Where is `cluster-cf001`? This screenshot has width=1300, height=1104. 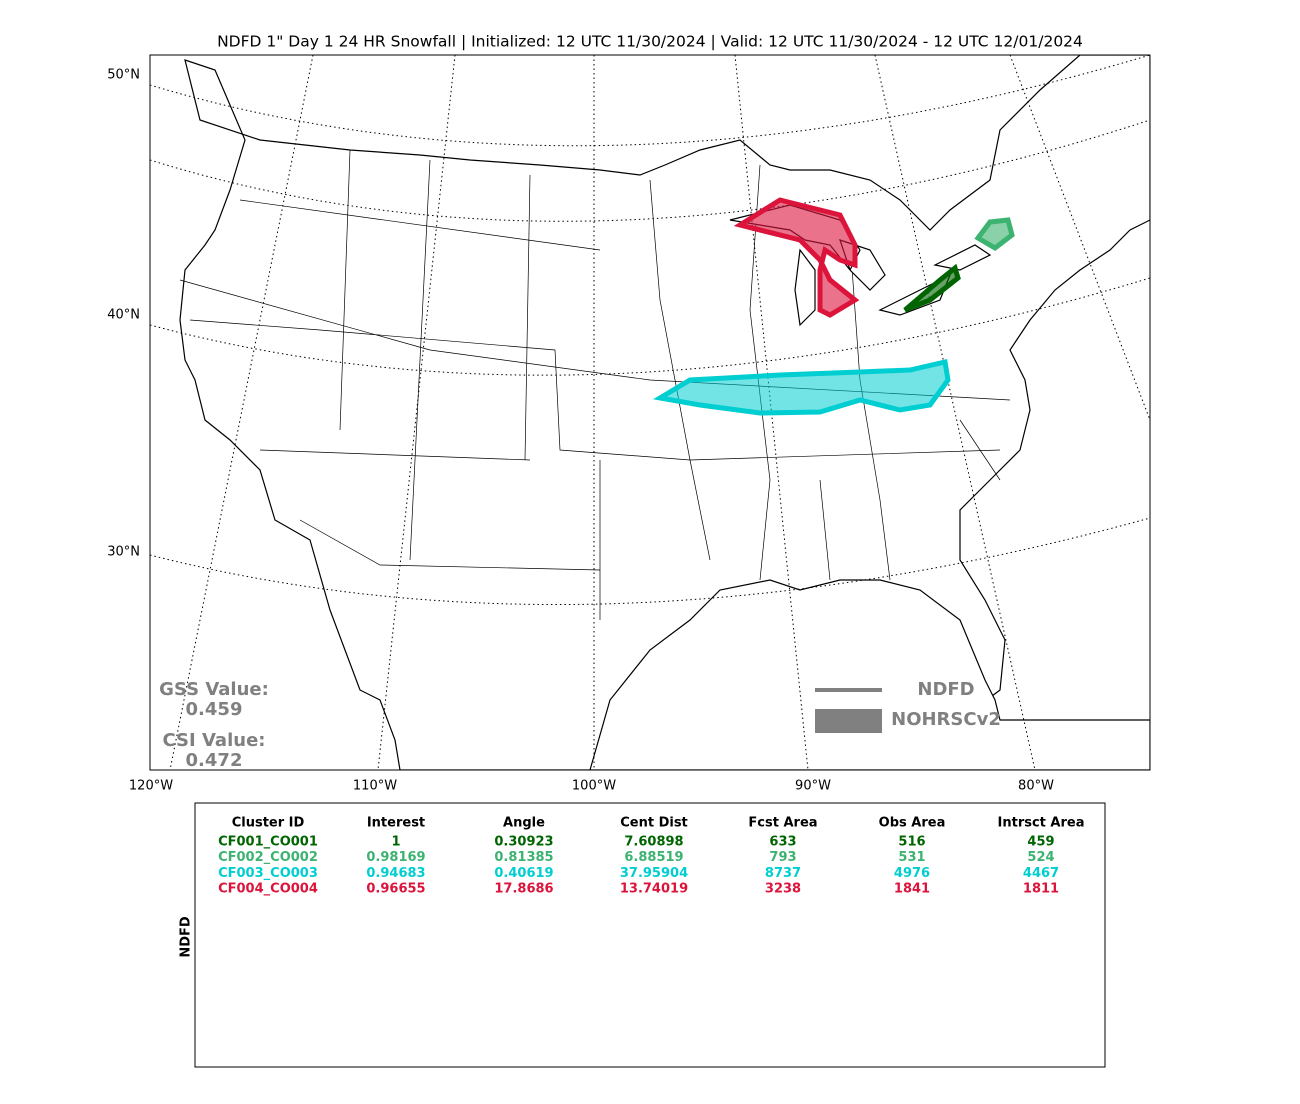
cluster-cf001 is located at coordinates (932, 288).